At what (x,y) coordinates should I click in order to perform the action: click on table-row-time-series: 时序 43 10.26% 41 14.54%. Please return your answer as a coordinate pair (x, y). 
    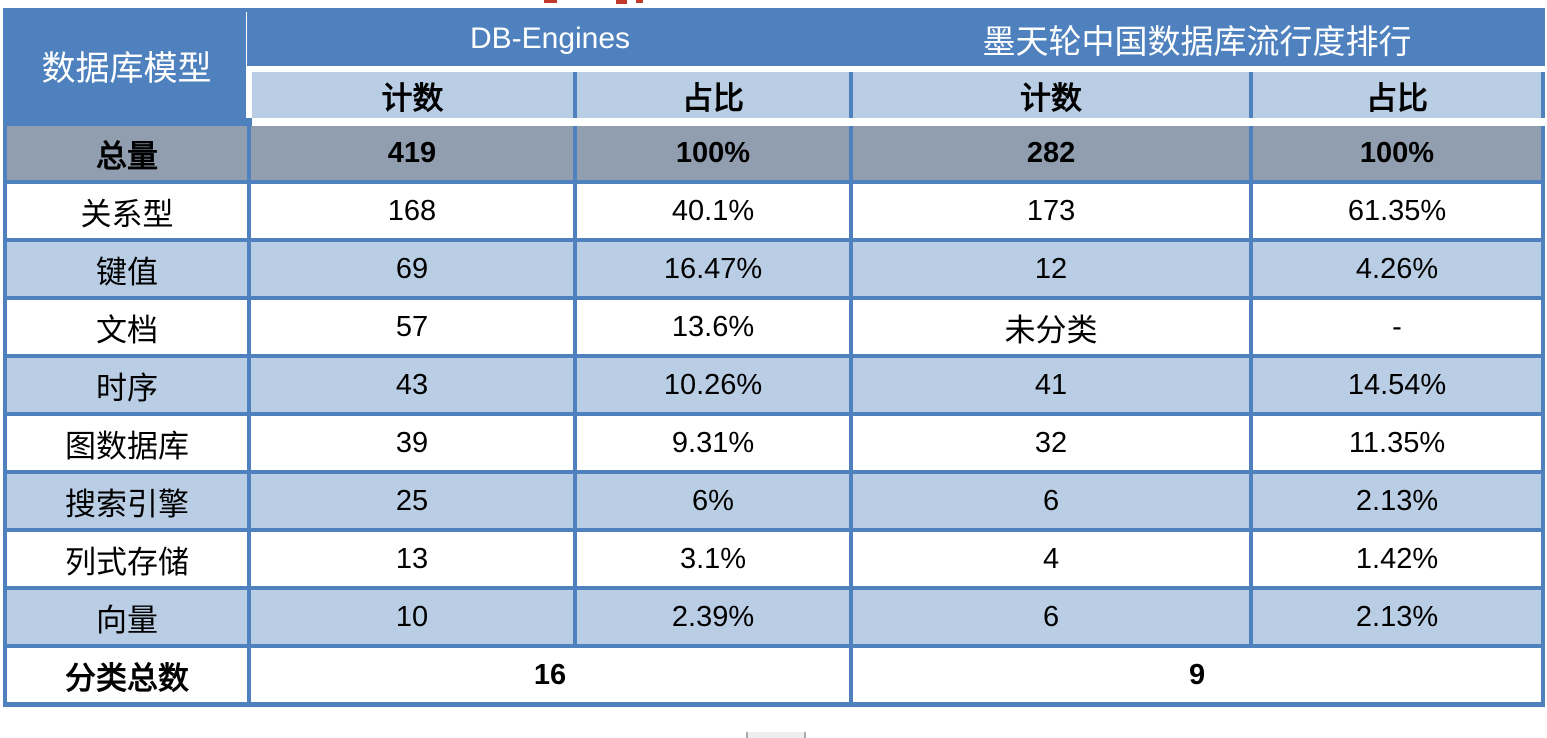
    Looking at the image, I should click on (774, 385).